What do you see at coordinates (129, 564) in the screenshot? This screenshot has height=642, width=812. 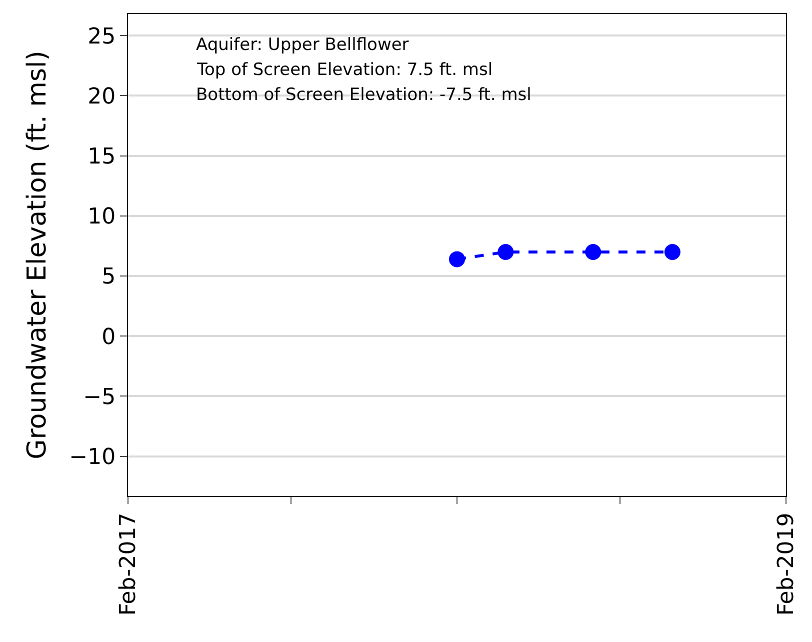 I see `x-tick-label: Feb-2017` at bounding box center [129, 564].